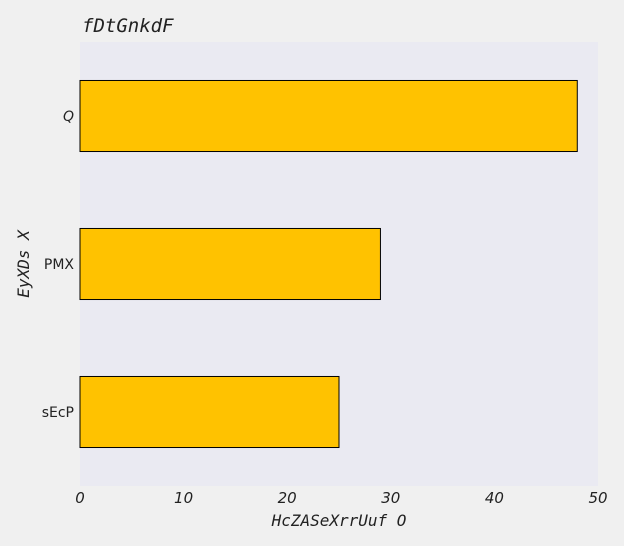 The width and height of the screenshot is (624, 546). Describe the element at coordinates (341, 498) in the screenshot. I see `x-tick-labels: 0 10 20 30 40 50` at that location.